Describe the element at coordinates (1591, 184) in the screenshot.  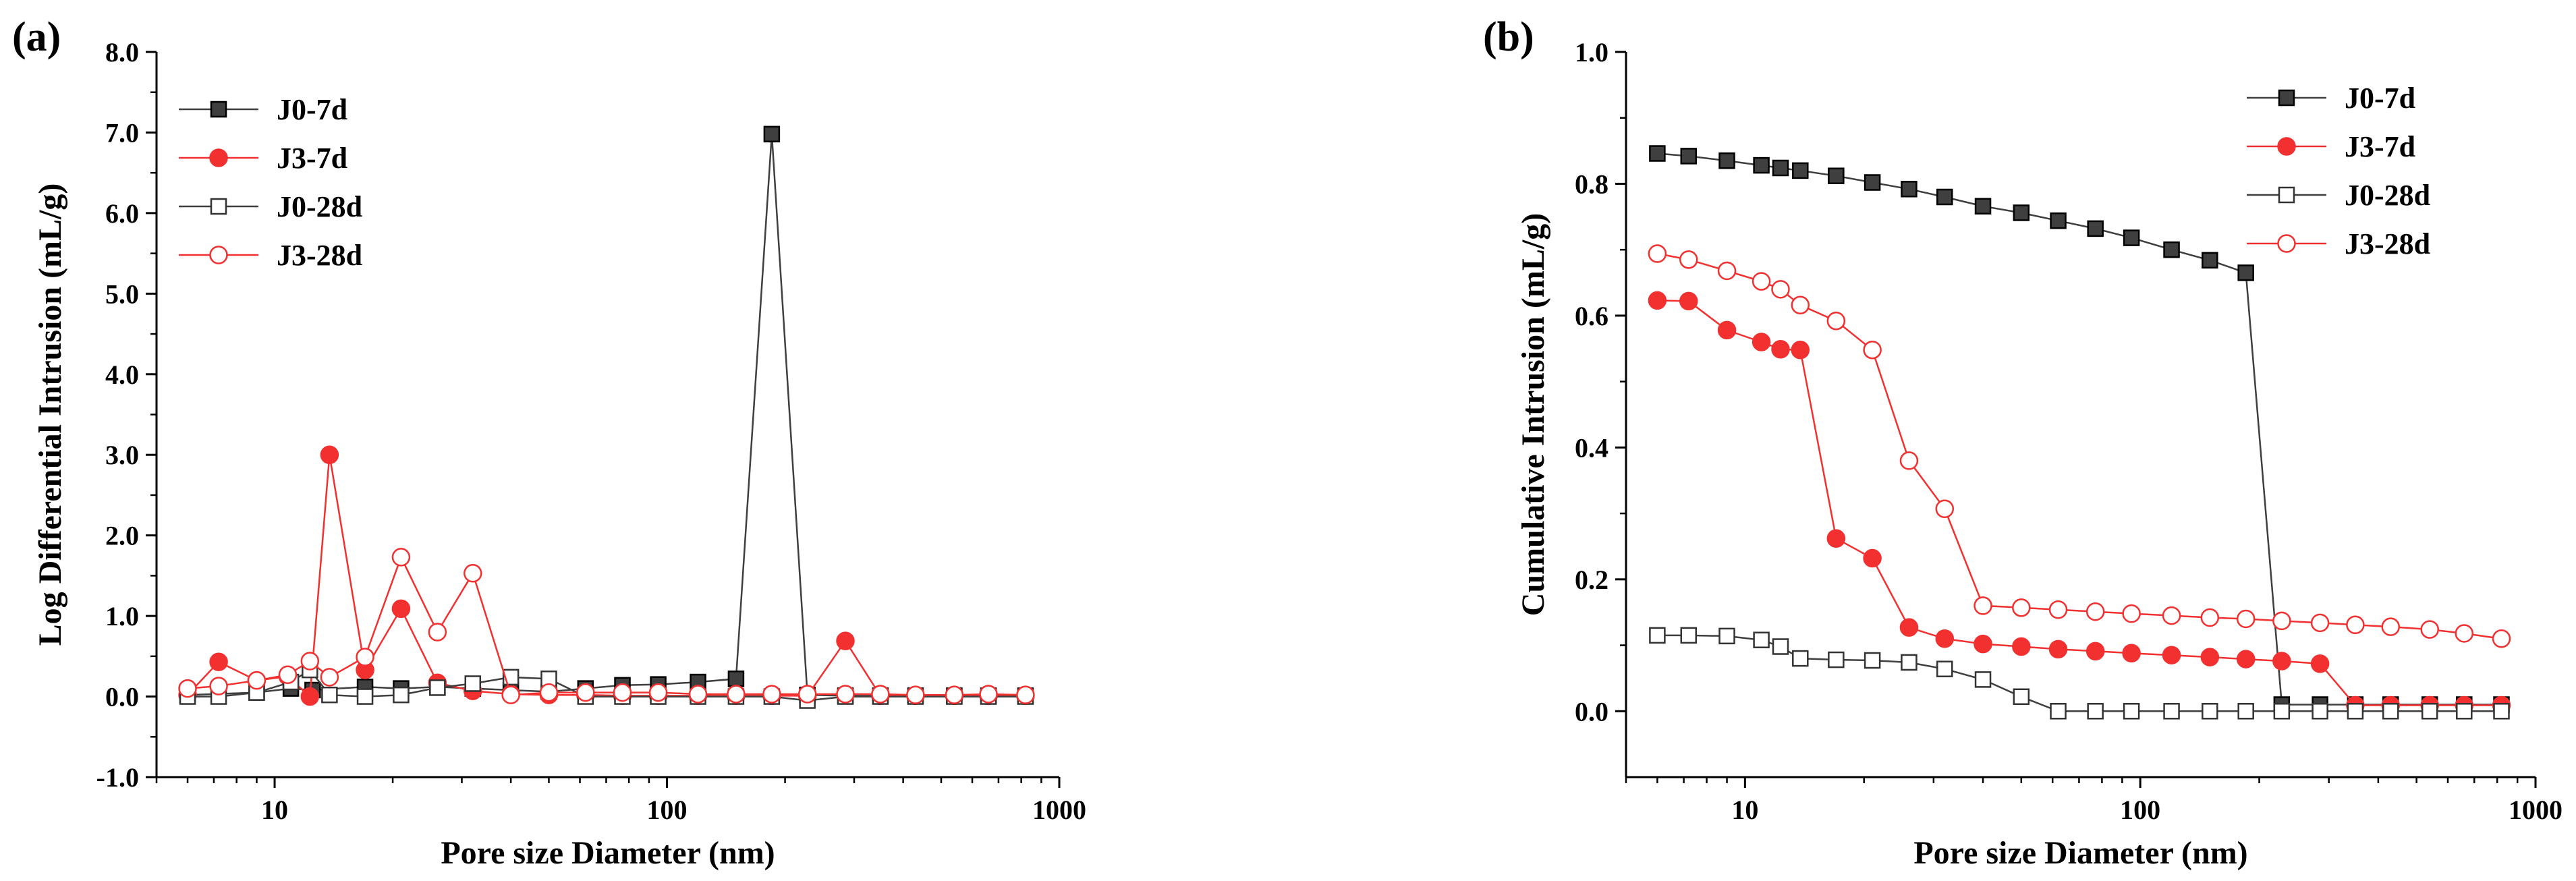
I see `y-tick-label: 0.8` at that location.